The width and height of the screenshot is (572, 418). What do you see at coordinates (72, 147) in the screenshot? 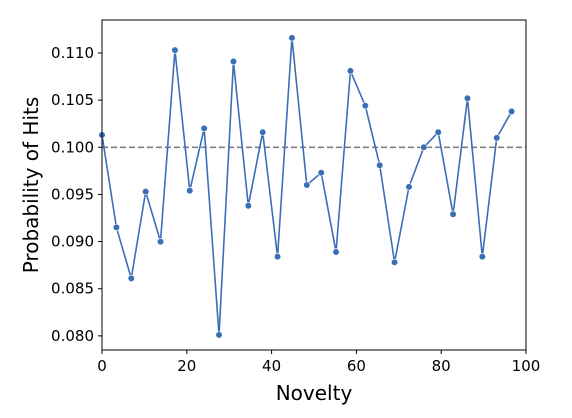
I see `y-tick-label: 0.100` at bounding box center [72, 147].